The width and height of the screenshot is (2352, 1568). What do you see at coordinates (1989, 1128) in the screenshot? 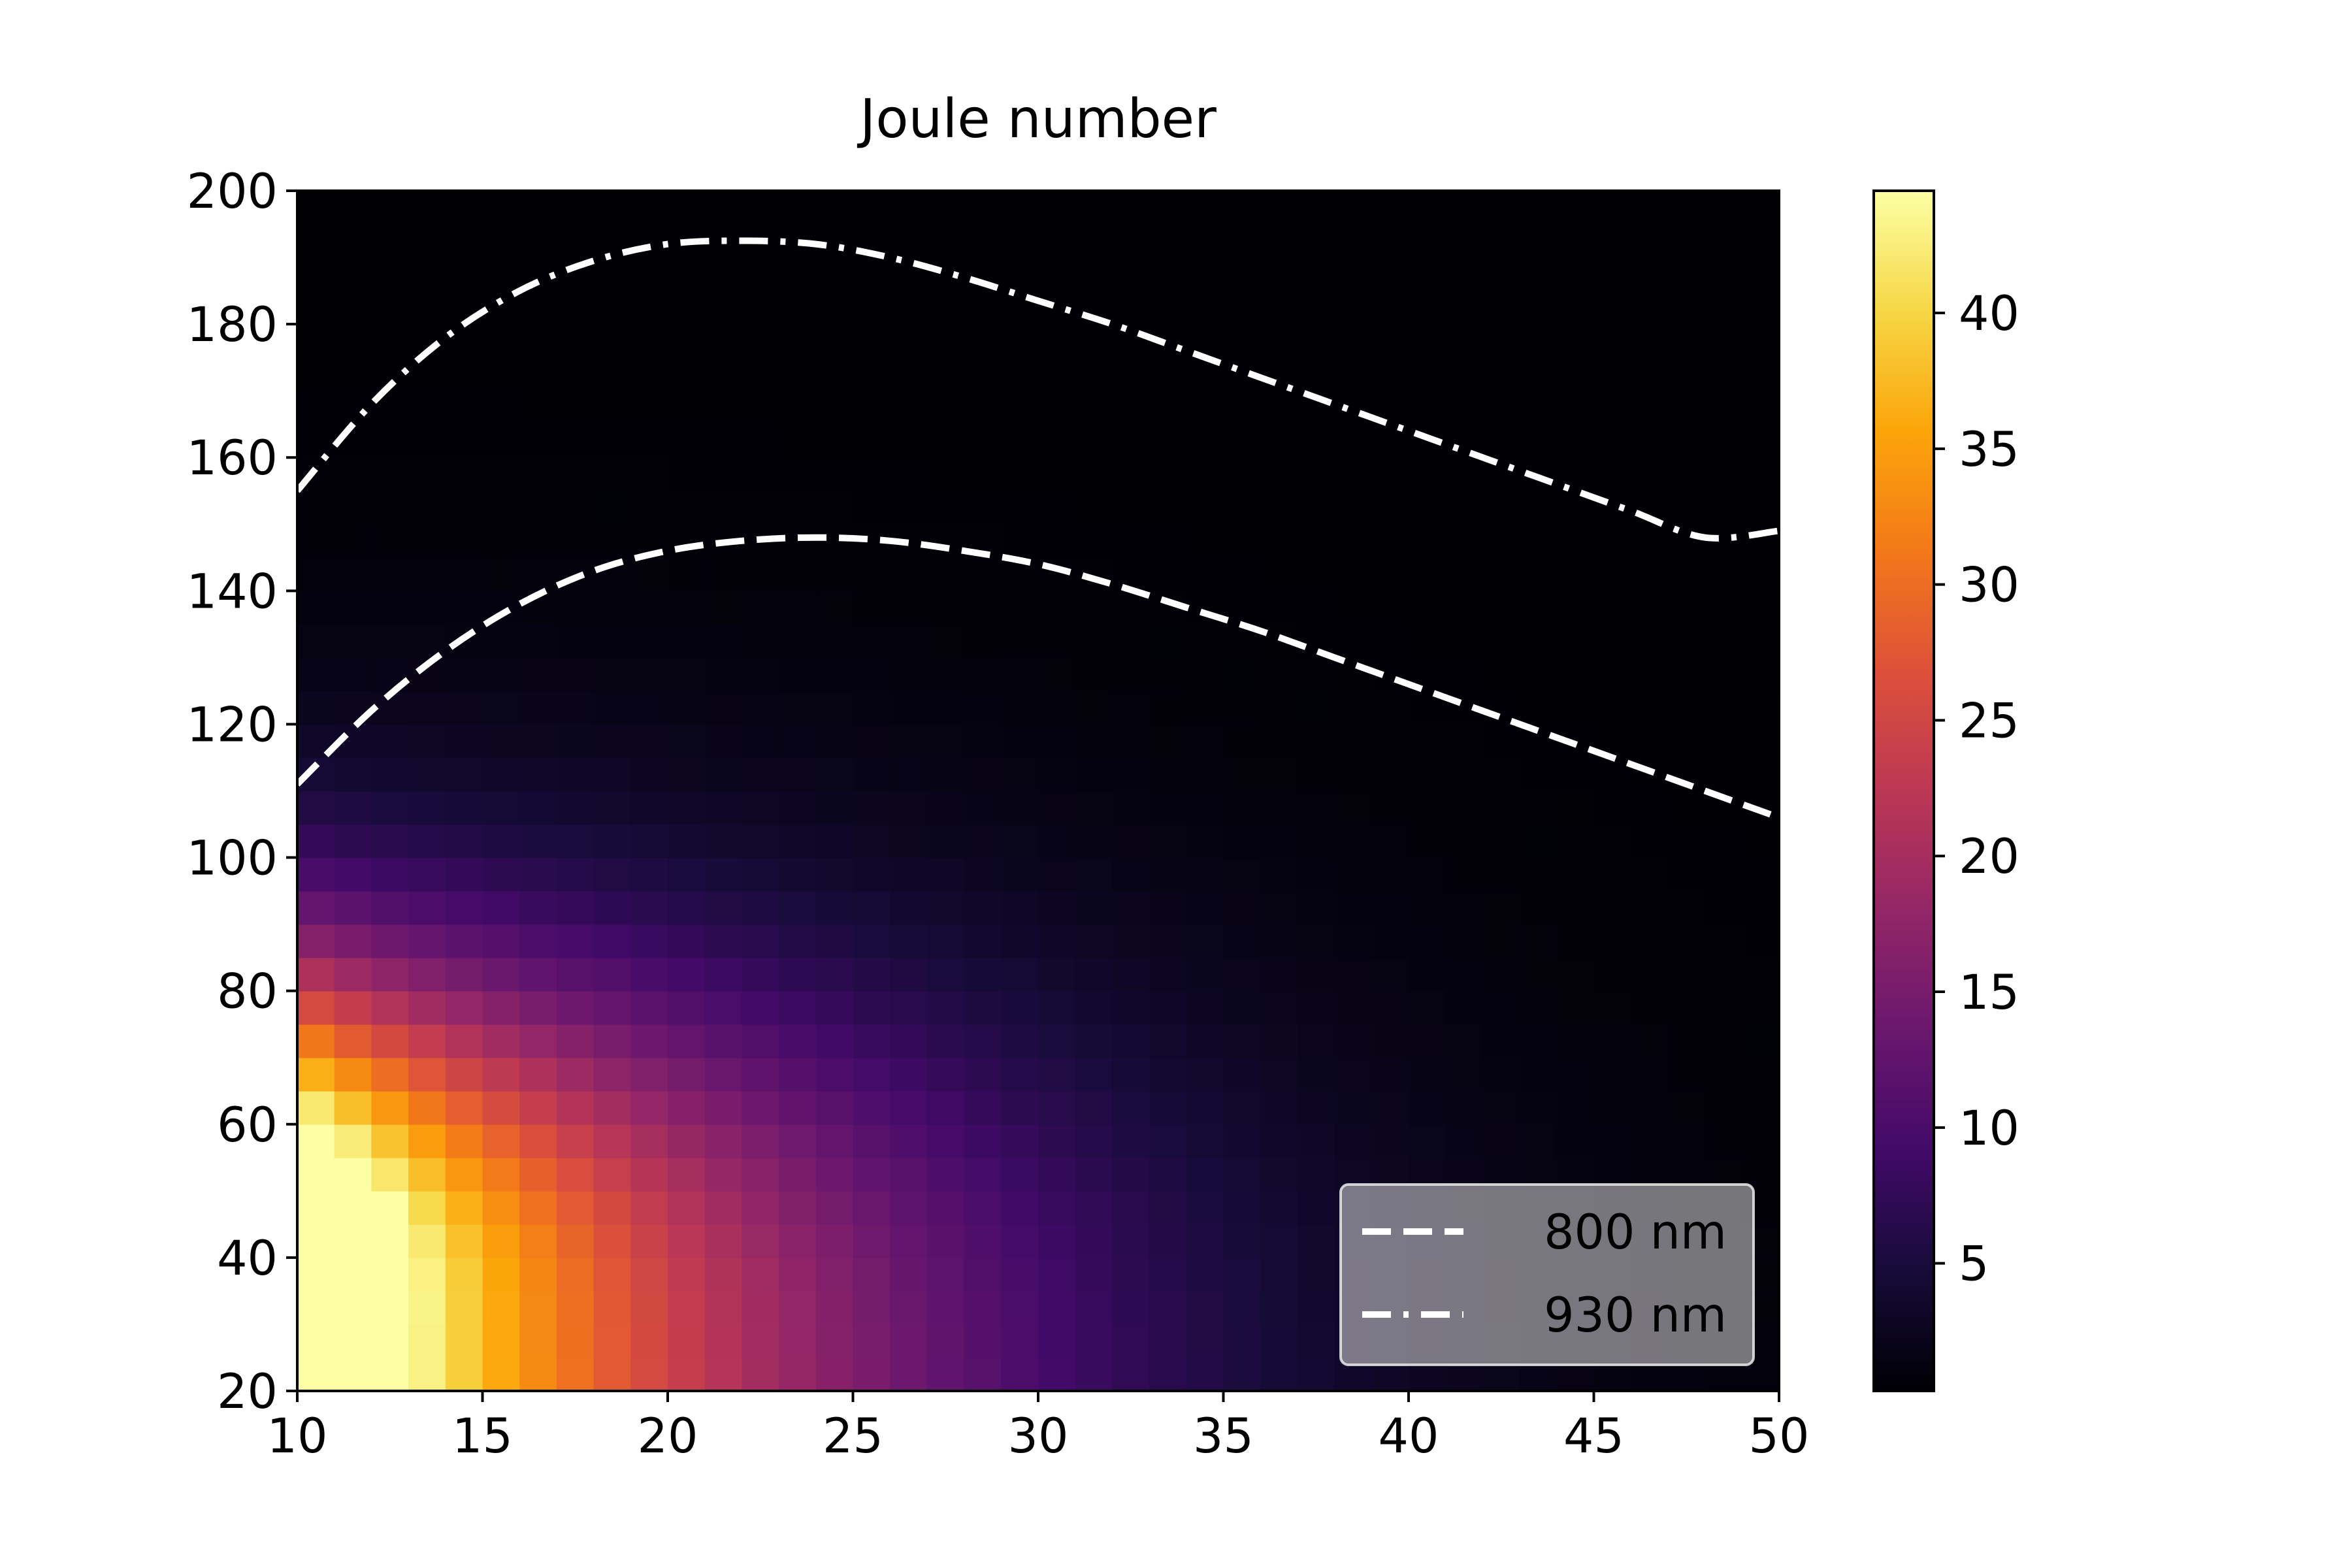
I see `colorbar-tick-label: 10` at bounding box center [1989, 1128].